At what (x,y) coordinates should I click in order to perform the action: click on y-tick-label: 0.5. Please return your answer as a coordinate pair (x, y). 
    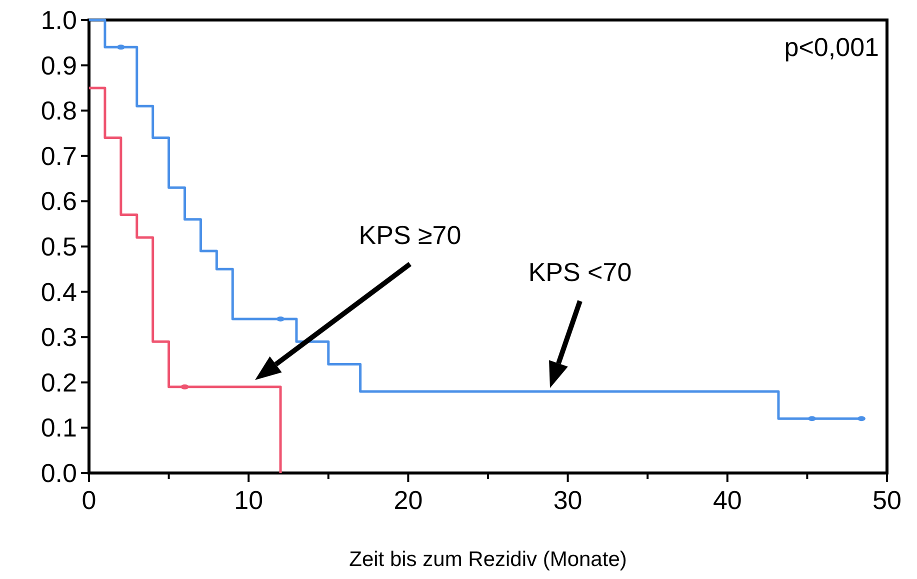
    Looking at the image, I should click on (58, 247).